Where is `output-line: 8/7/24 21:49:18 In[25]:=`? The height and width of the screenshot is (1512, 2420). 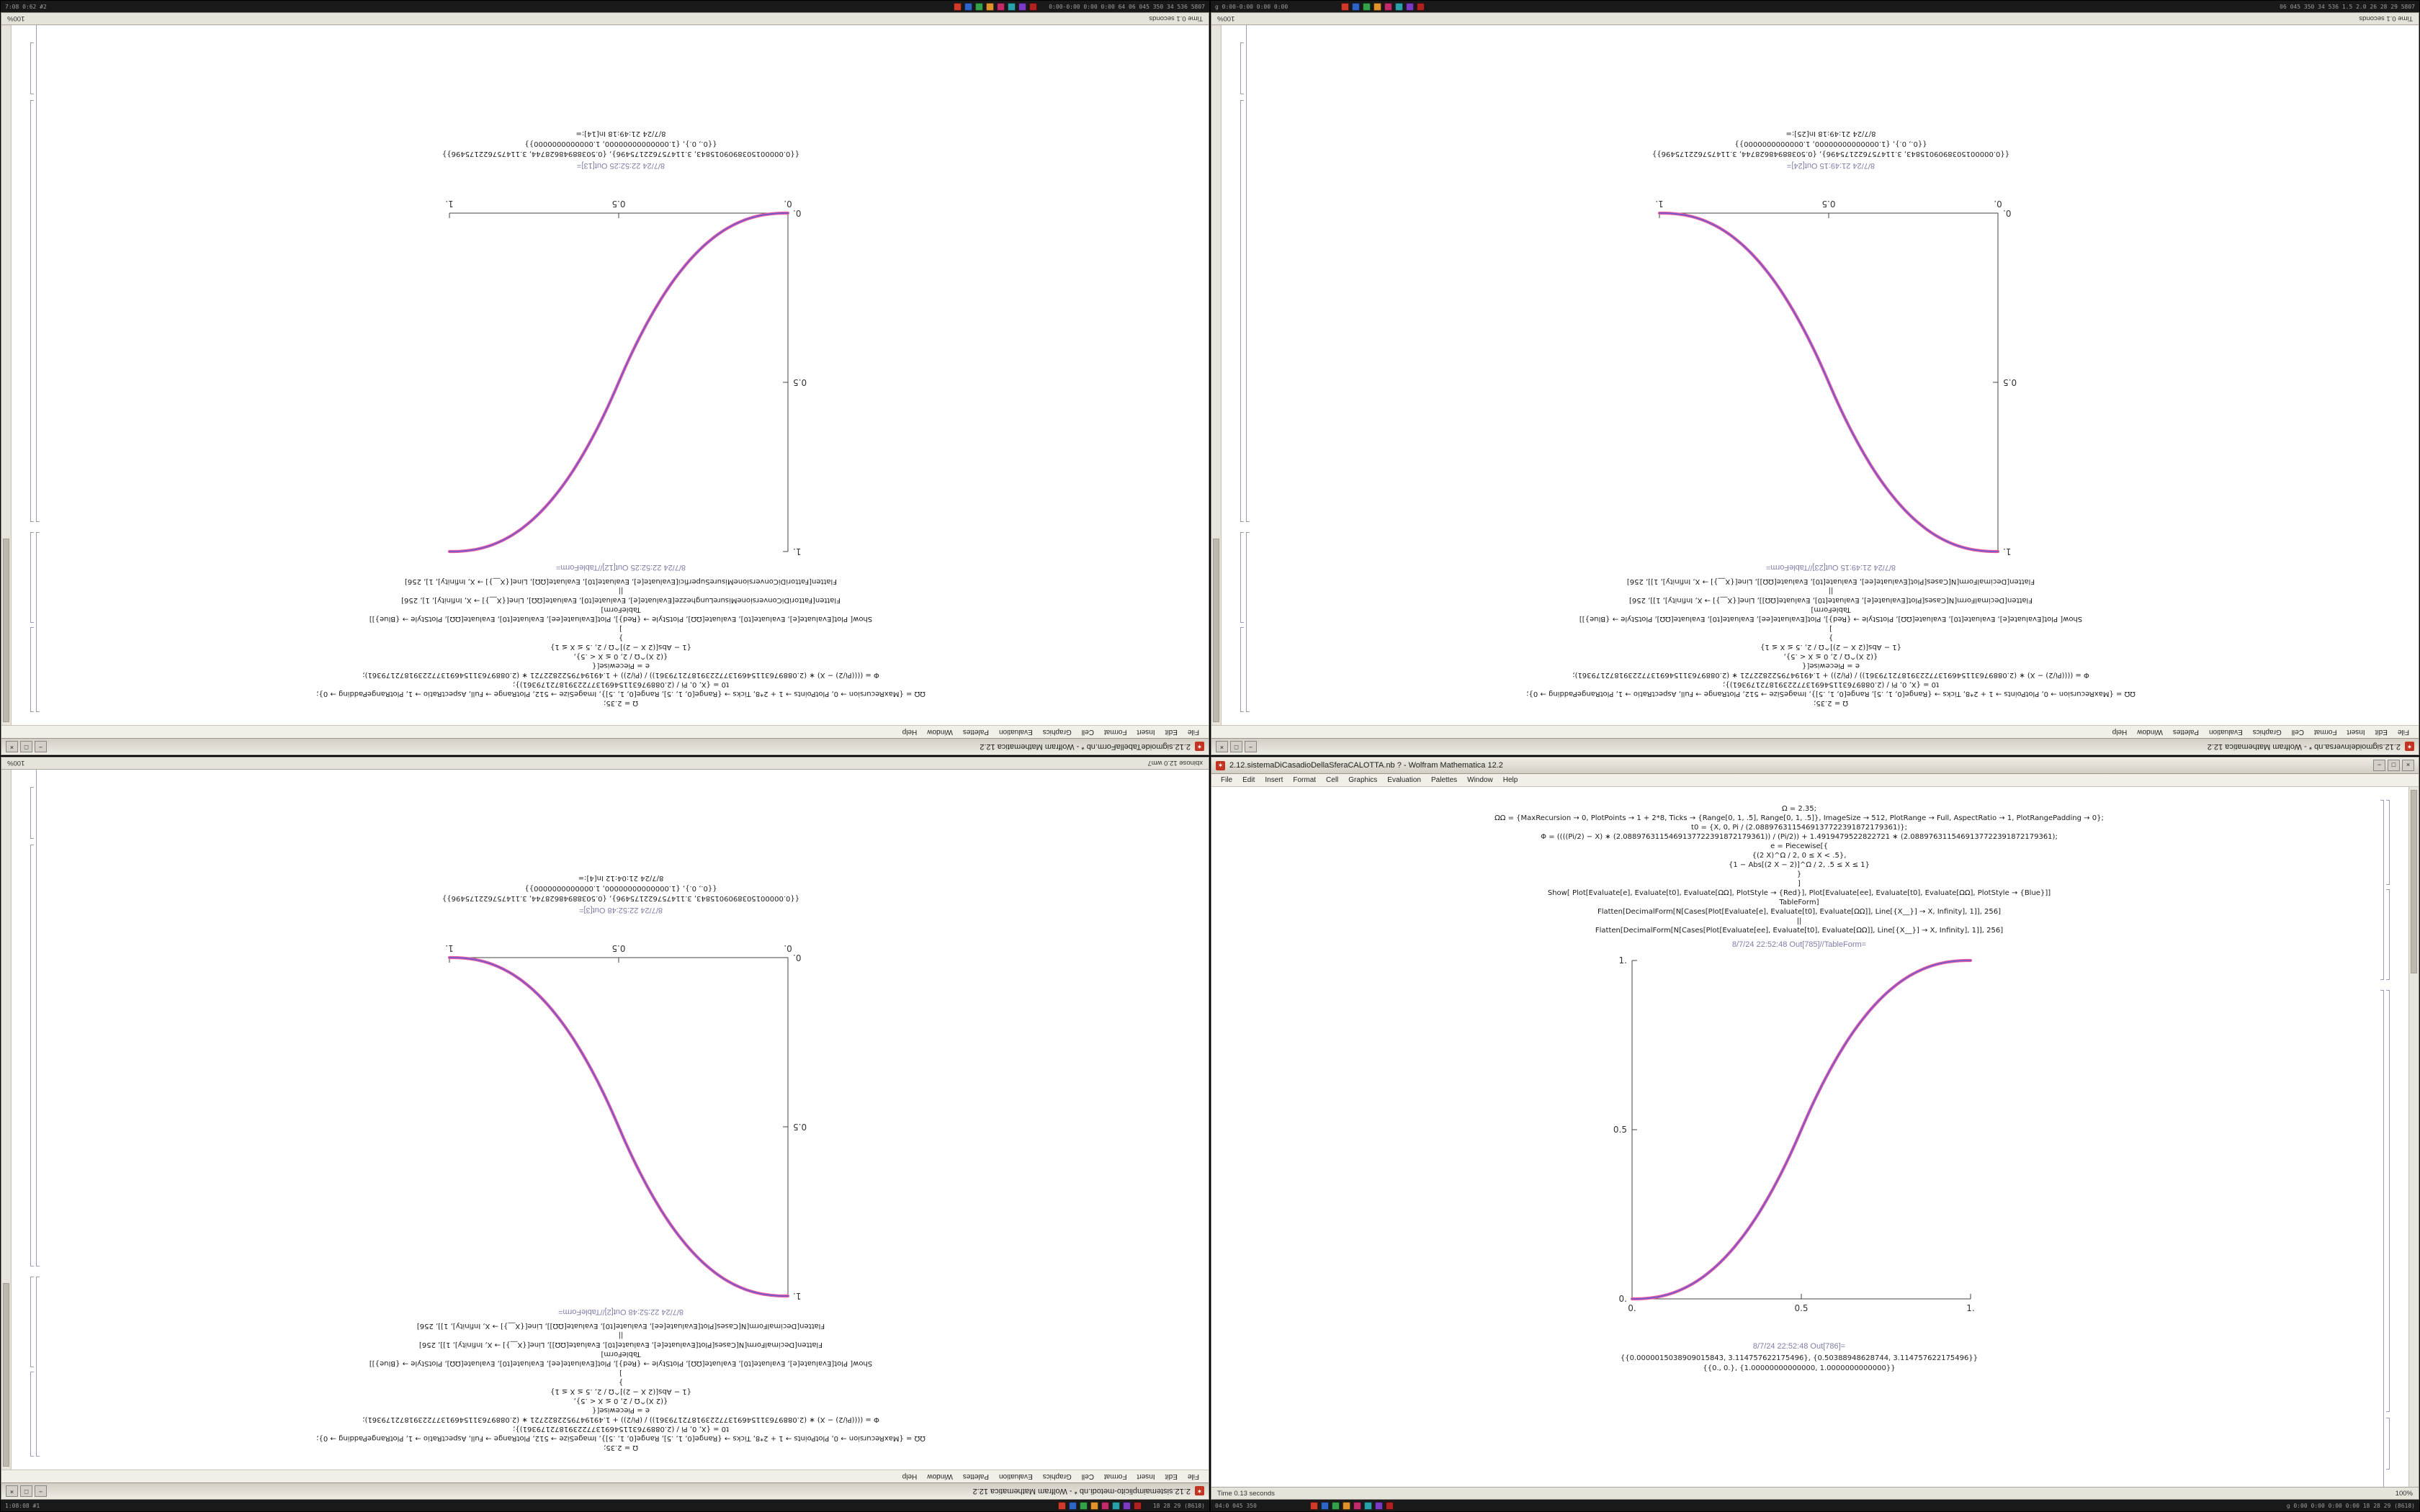 output-line: 8/7/24 21:49:18 In[25]:= is located at coordinates (1830, 134).